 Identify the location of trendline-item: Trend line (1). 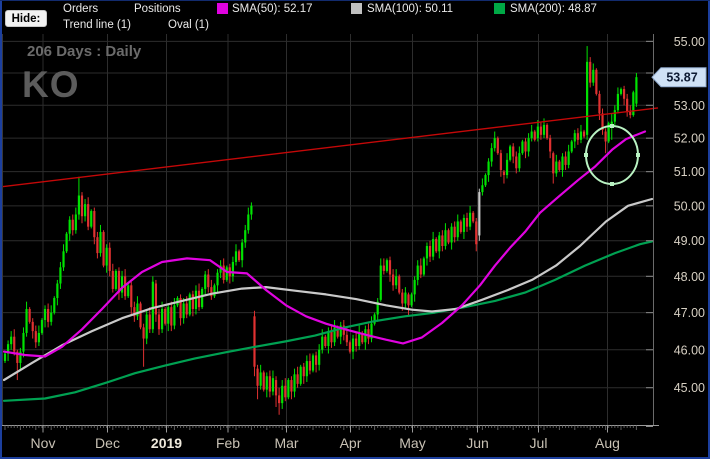
(97, 25).